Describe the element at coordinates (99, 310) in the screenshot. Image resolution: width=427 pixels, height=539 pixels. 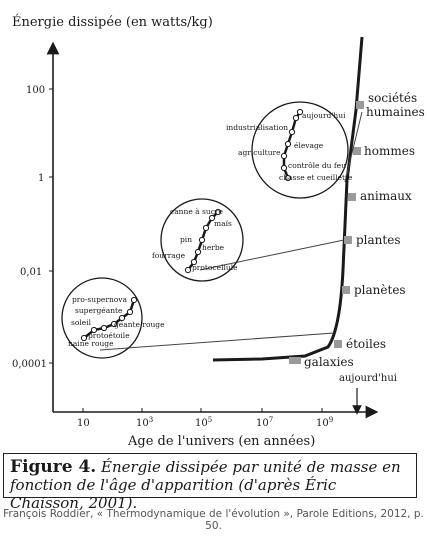
I see `cluster-label: supergéante` at that location.